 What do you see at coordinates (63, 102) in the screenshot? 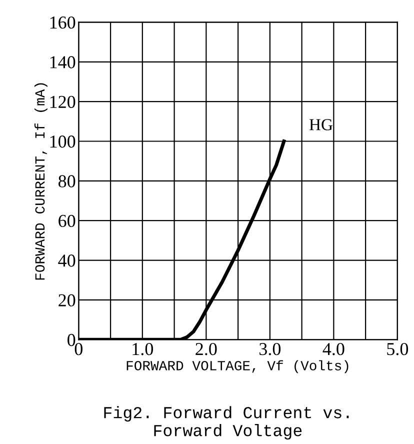
I see `y-tick-label: 120` at bounding box center [63, 102].